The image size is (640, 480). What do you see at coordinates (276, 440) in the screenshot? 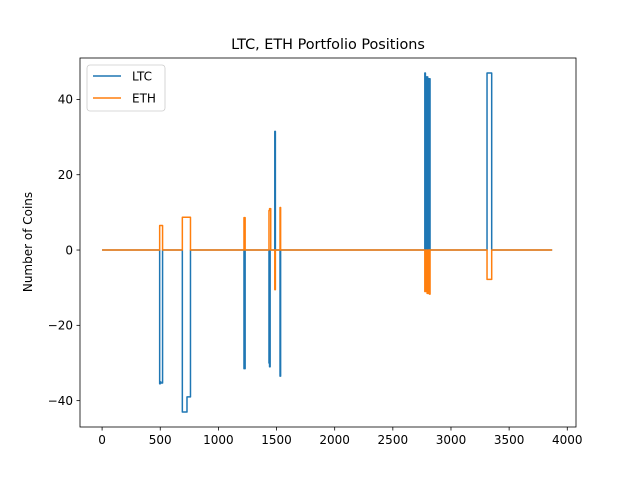
I see `x-tick-label: 1500` at bounding box center [276, 440].